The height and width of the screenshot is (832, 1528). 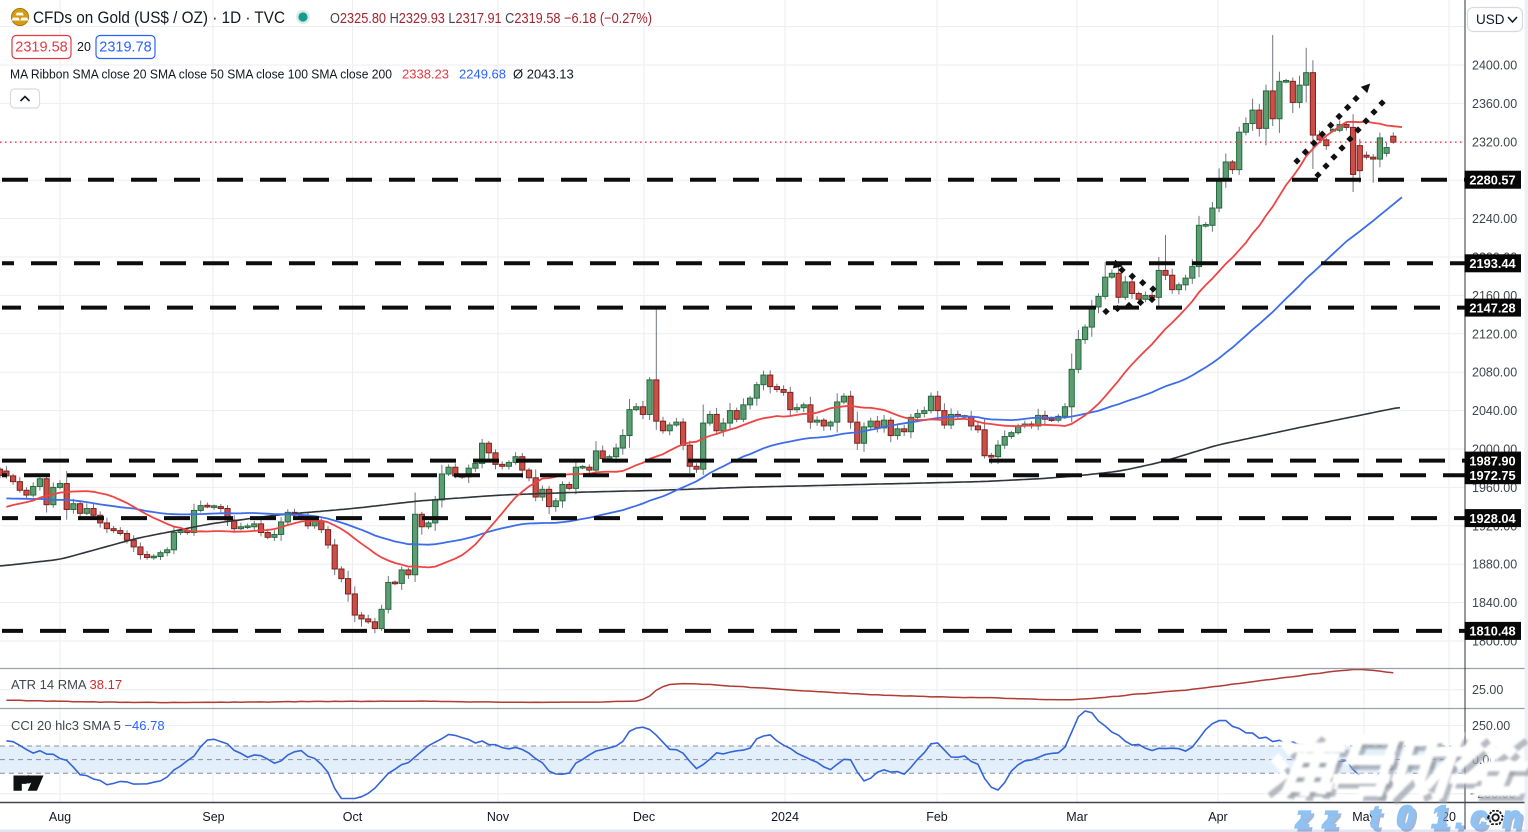 What do you see at coordinates (125, 48) in the screenshot?
I see `svg-text: 2319.78` at bounding box center [125, 48].